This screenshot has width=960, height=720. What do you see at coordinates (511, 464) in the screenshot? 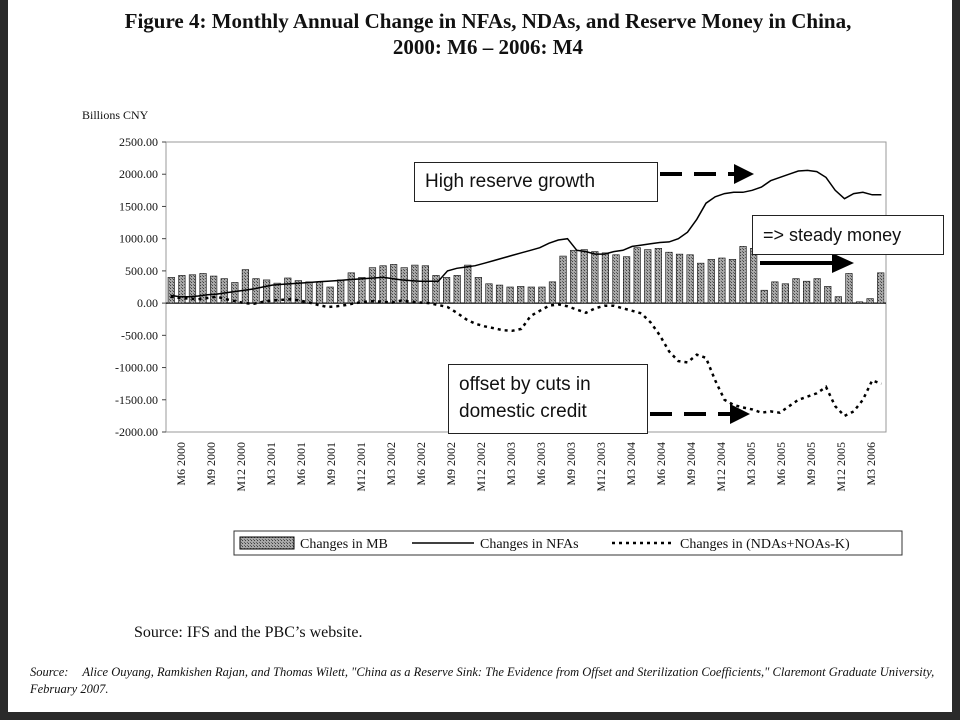
I see `x-tick-label: M3 2003` at bounding box center [511, 464].